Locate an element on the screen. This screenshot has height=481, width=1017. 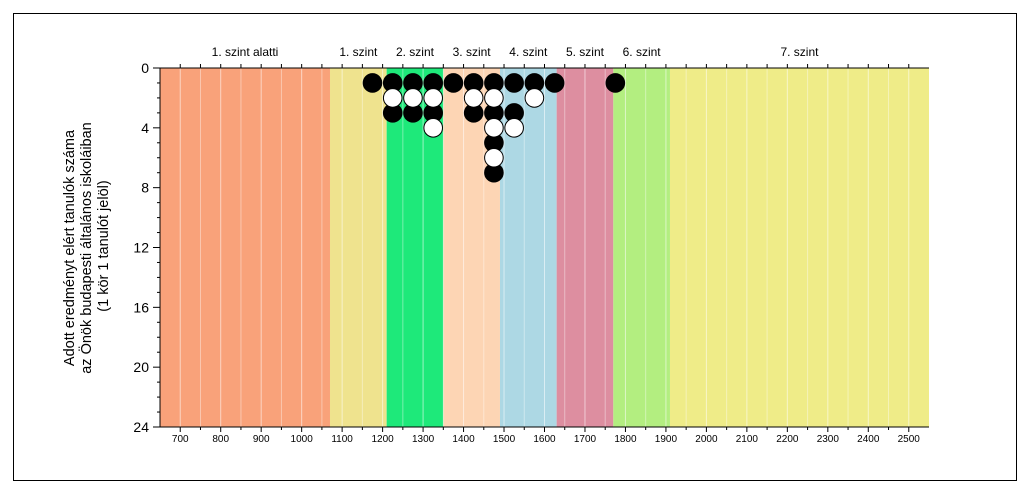
level-label-6: 5. szint is located at coordinates (585, 52).